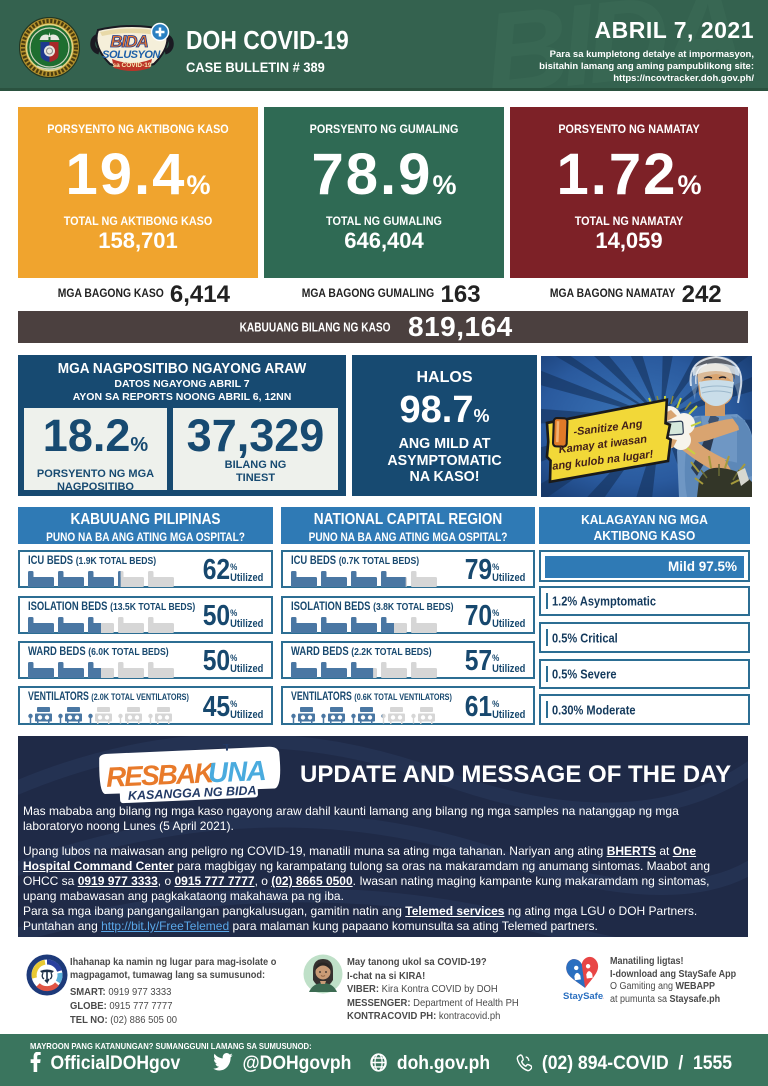 This screenshot has height=1086, width=768. What do you see at coordinates (583, 996) in the screenshot?
I see `svg-text: StaySafe.` at bounding box center [583, 996].